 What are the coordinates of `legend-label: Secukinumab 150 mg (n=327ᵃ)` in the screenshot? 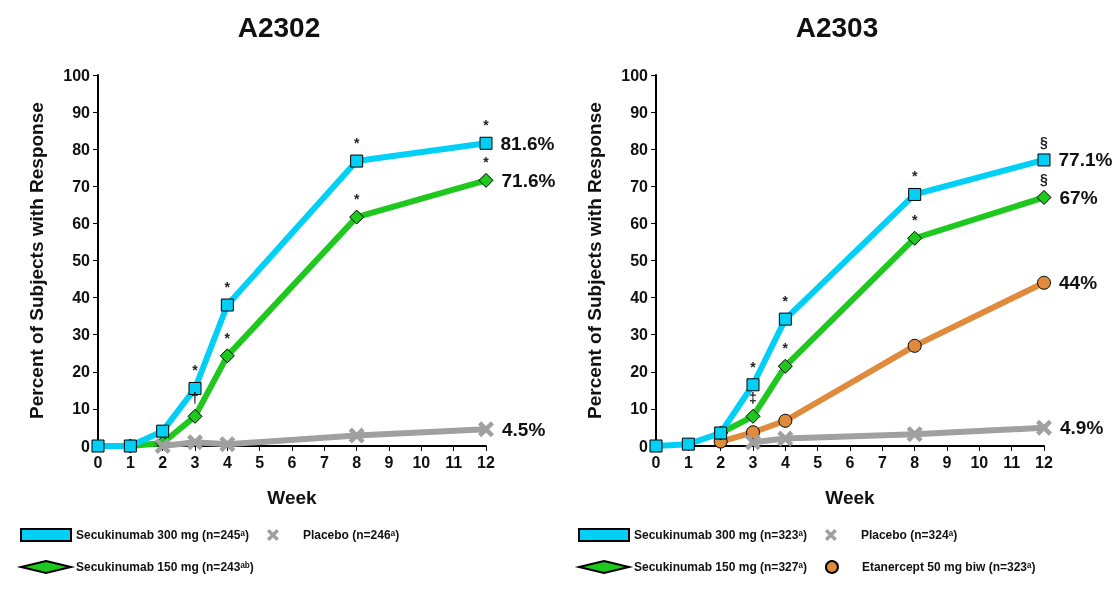 It's located at (720, 567).